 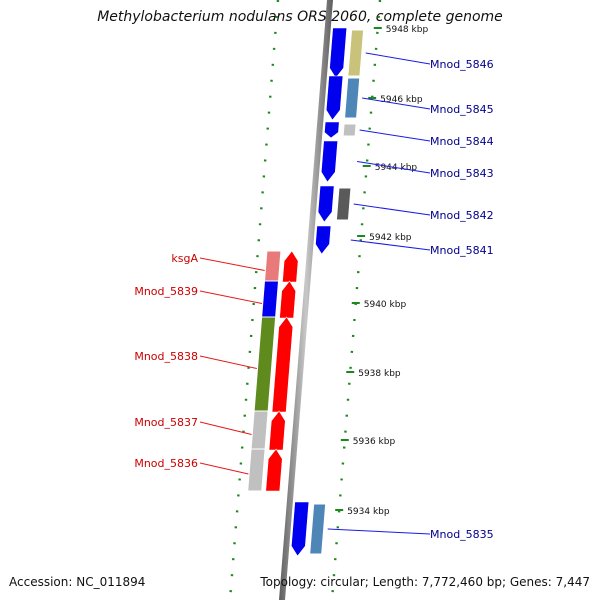 I want to click on genome-backbone, so click(x=306, y=300).